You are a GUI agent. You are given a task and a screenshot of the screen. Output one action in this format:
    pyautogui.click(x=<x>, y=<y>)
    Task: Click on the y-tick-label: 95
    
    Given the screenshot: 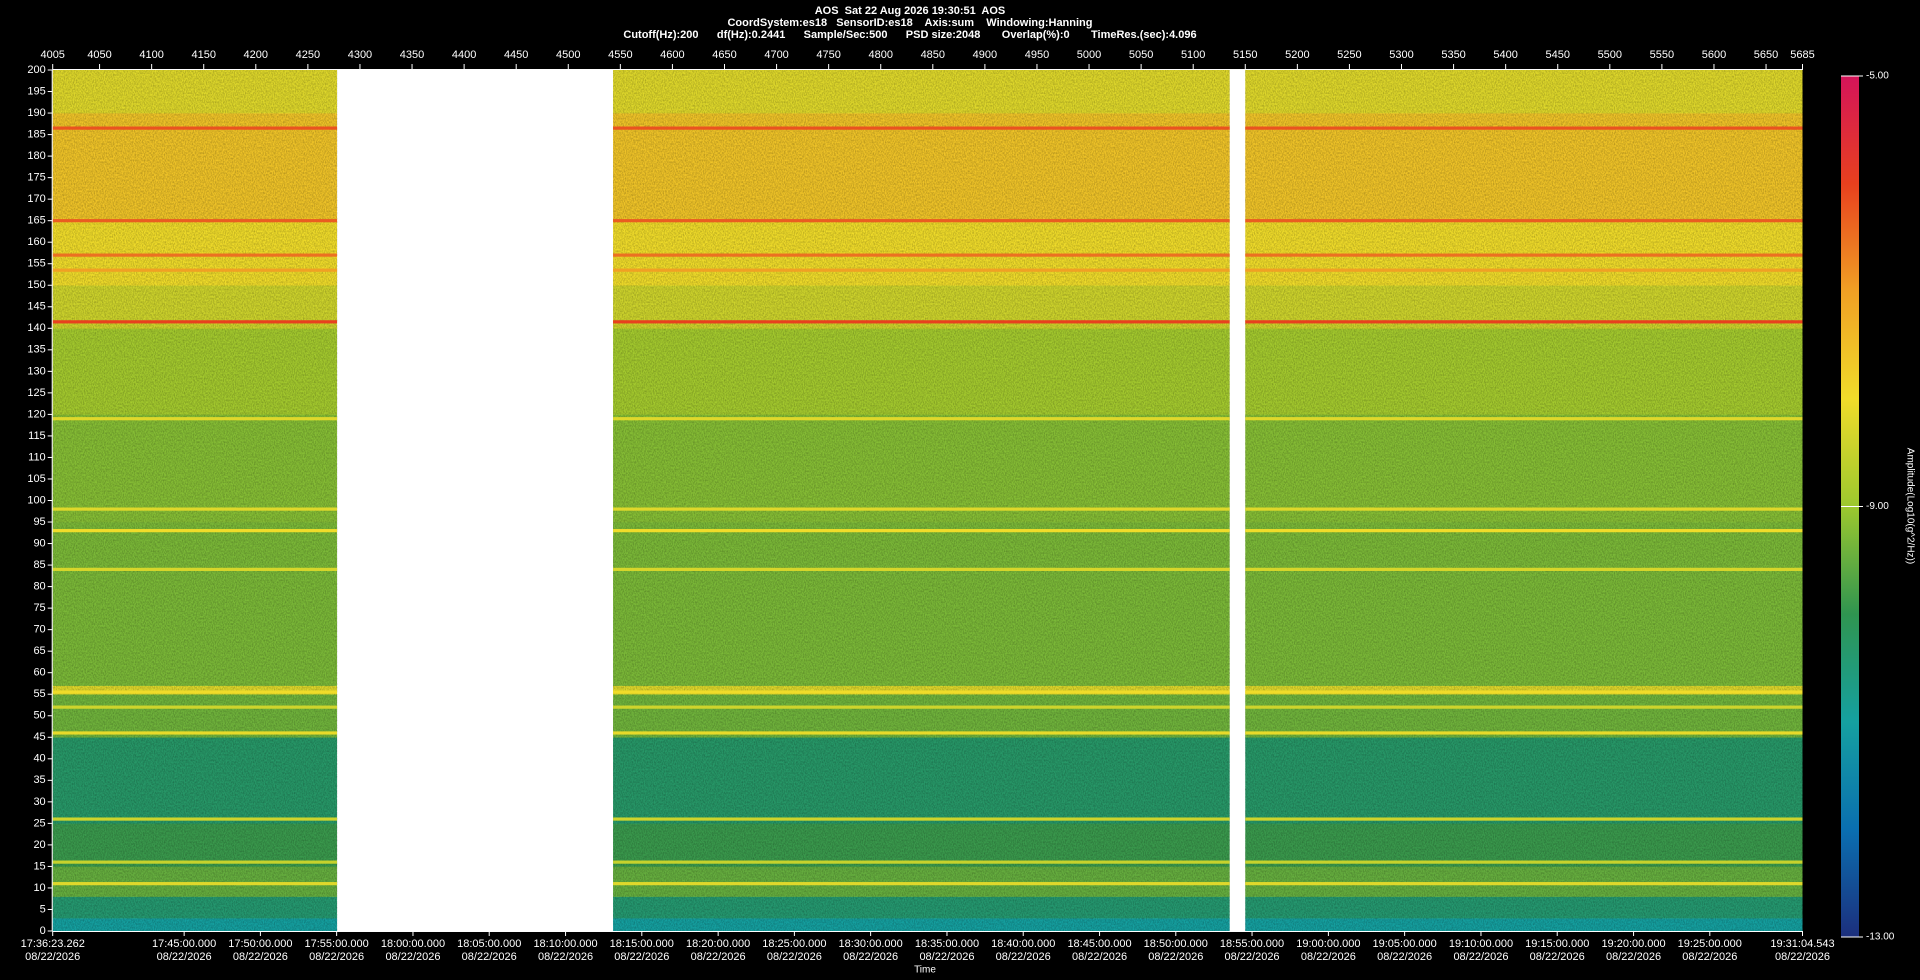 What is the action you would take?
    pyautogui.click(x=39, y=522)
    